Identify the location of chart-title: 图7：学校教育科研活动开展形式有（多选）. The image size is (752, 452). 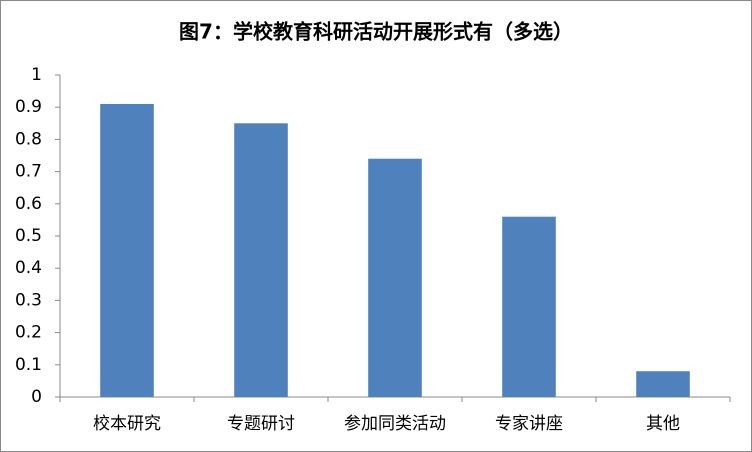
(376, 32).